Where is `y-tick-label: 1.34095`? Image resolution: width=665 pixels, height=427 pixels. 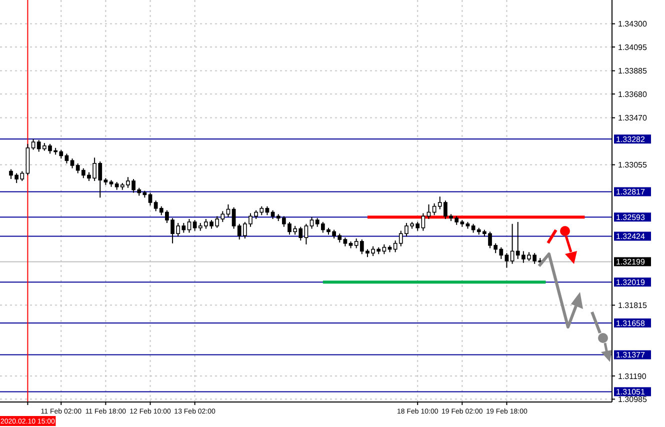 y-tick-label: 1.34095 is located at coordinates (633, 47).